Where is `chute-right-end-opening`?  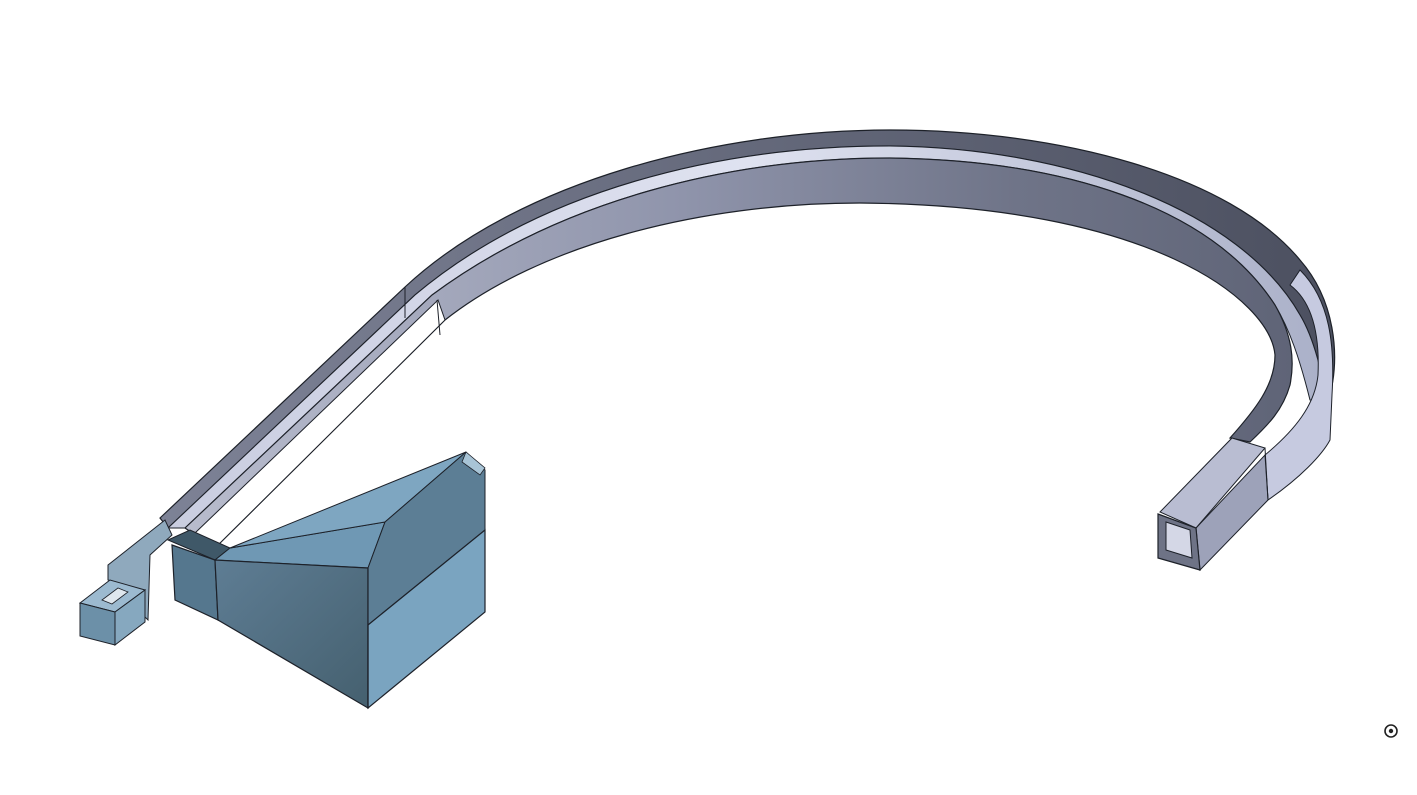
chute-right-end-opening is located at coordinates (1179, 540).